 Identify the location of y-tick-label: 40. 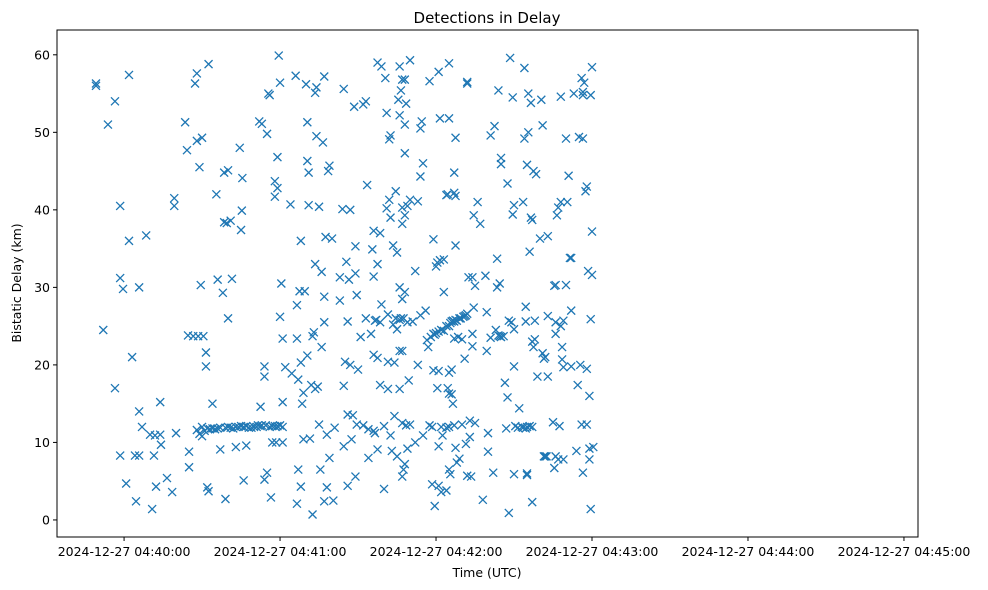
(42, 209).